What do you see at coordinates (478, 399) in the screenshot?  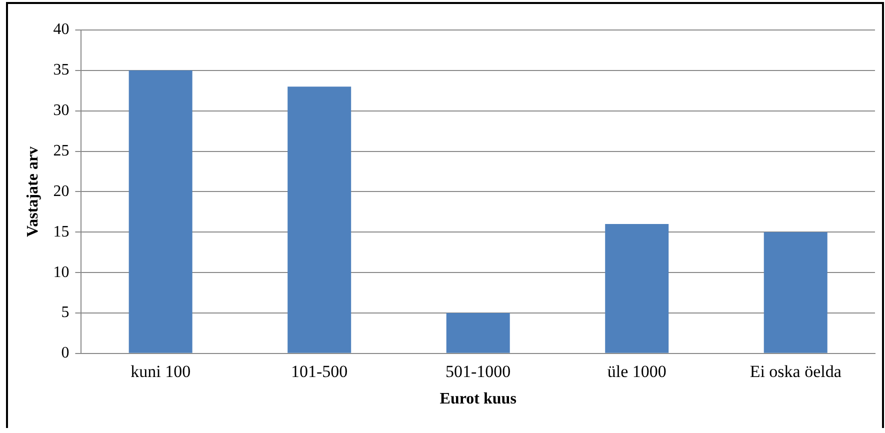 I see `x-axis-title: Eurot kuus` at bounding box center [478, 399].